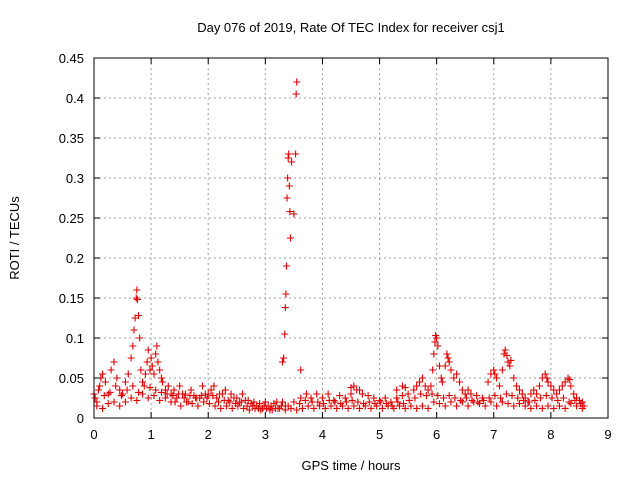 The height and width of the screenshot is (480, 640). What do you see at coordinates (14, 238) in the screenshot?
I see `y-axis-label: ROTI / TECUs` at bounding box center [14, 238].